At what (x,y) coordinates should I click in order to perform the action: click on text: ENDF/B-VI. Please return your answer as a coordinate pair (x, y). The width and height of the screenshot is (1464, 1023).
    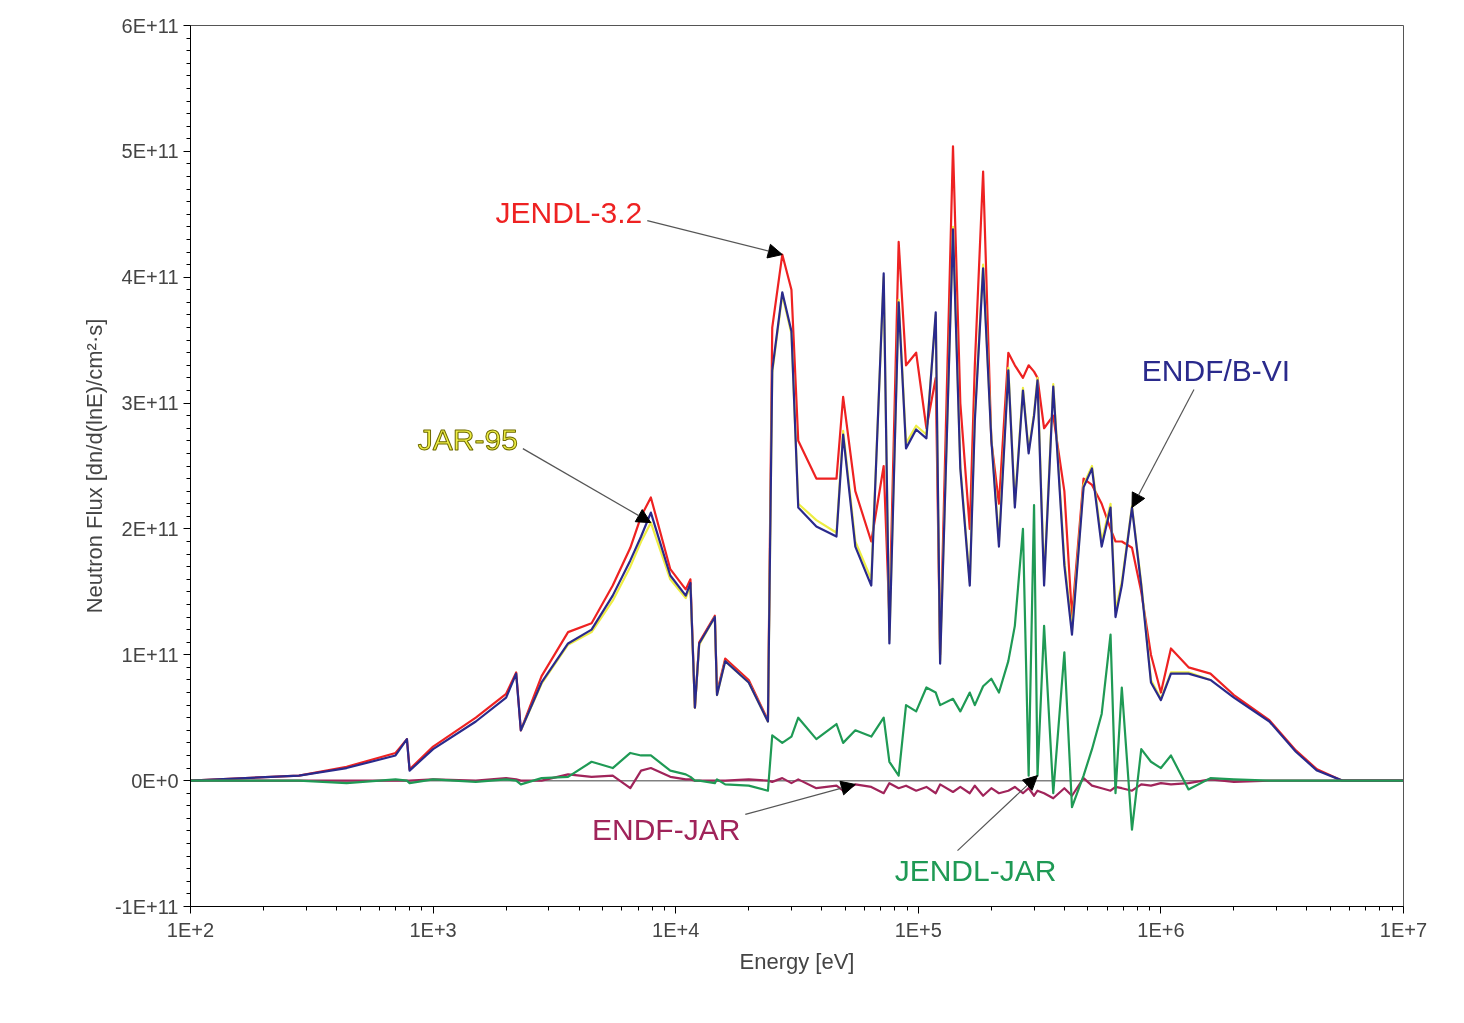
    Looking at the image, I should click on (1216, 371).